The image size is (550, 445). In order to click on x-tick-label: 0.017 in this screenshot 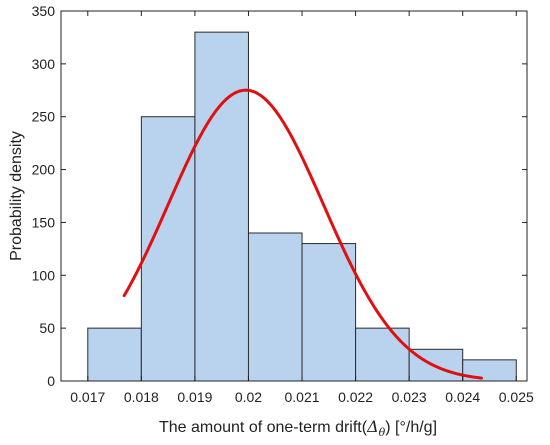, I will do `click(87, 397)`.